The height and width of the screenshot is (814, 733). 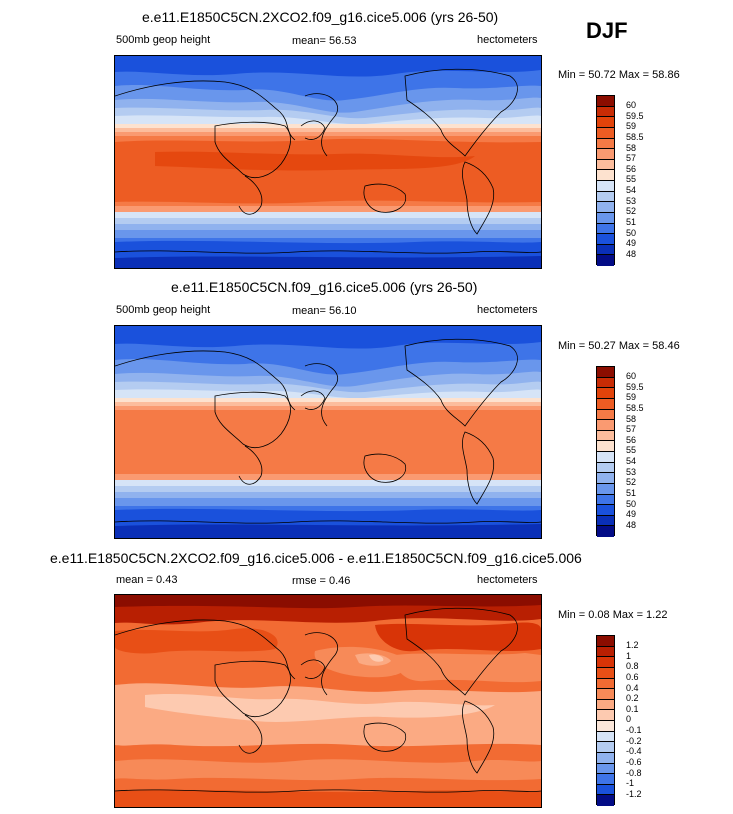 I want to click on colorbar-tick-label: -0.8, so click(x=634, y=772).